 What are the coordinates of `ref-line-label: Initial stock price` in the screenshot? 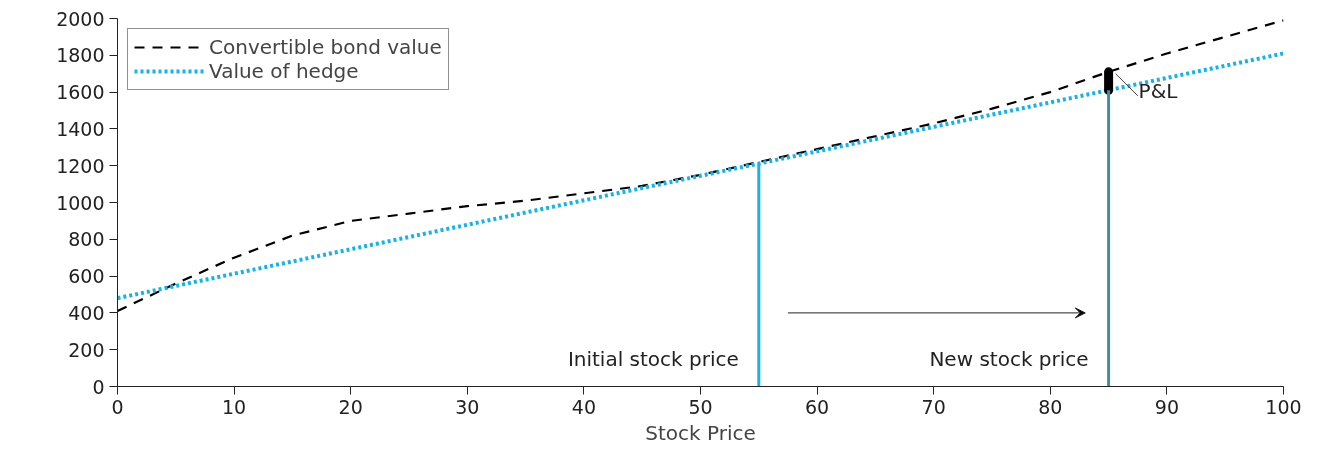 It's located at (653, 358).